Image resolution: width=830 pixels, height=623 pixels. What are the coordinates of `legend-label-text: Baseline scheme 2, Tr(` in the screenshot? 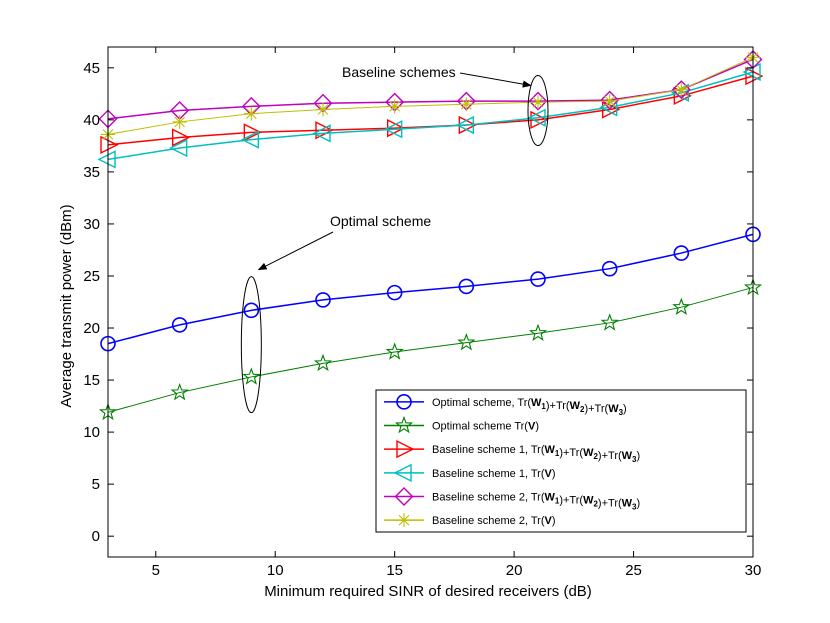 It's located at (488, 521).